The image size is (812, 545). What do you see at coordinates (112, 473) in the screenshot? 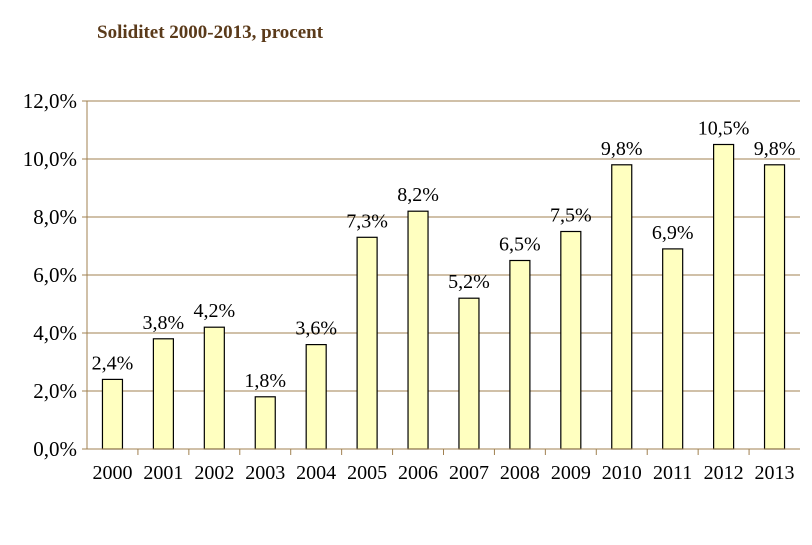
I see `x-tick-label: 2000` at bounding box center [112, 473].